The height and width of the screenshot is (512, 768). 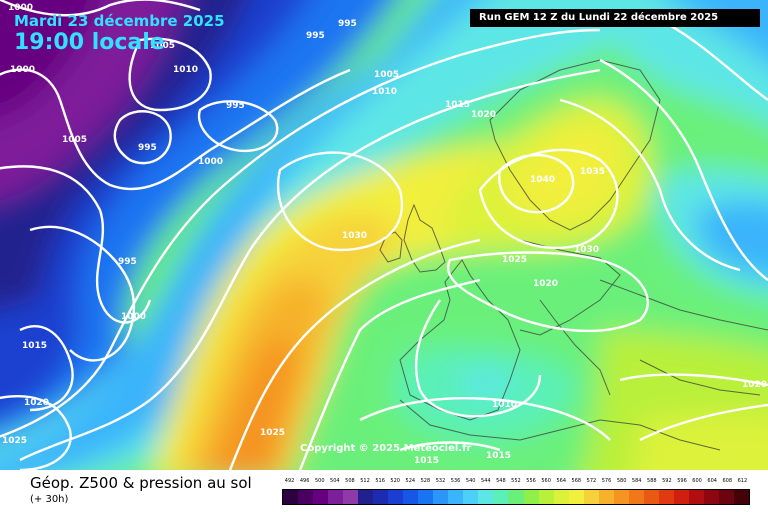 I want to click on color-scale-label: 496, so click(x=304, y=481).